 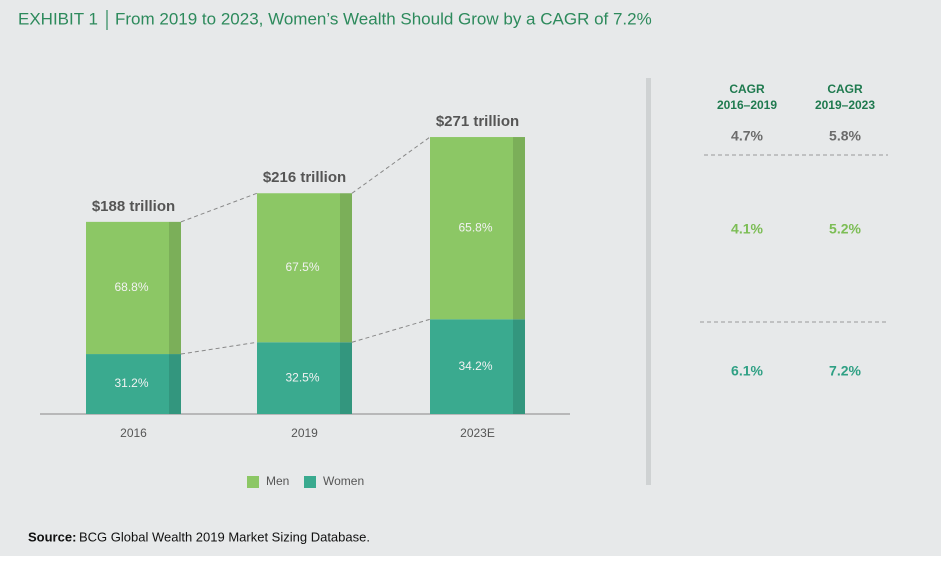 I want to click on table-cell: 5.2%, so click(x=845, y=229).